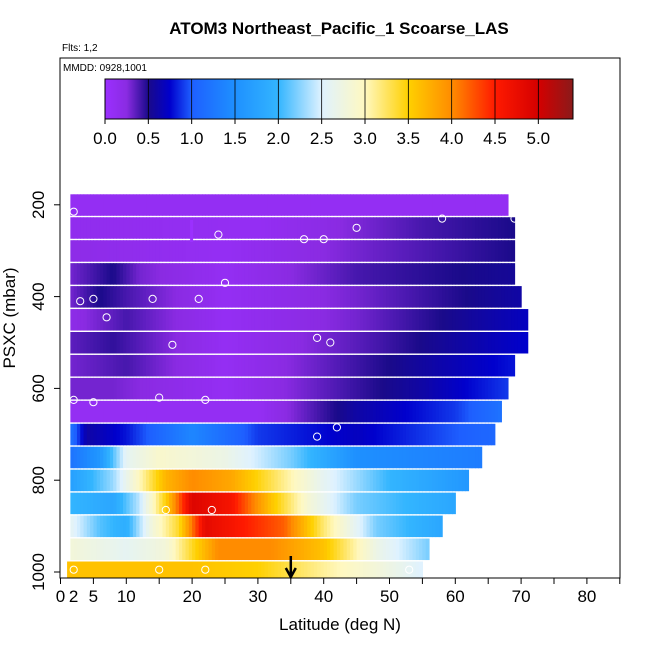 This screenshot has height=650, width=650. Describe the element at coordinates (321, 138) in the screenshot. I see `colorbar-labels: 0.0 0.5 1.0 1.5 2.0 2.5 3.0 3.5 4.0 4.5 5.0` at that location.